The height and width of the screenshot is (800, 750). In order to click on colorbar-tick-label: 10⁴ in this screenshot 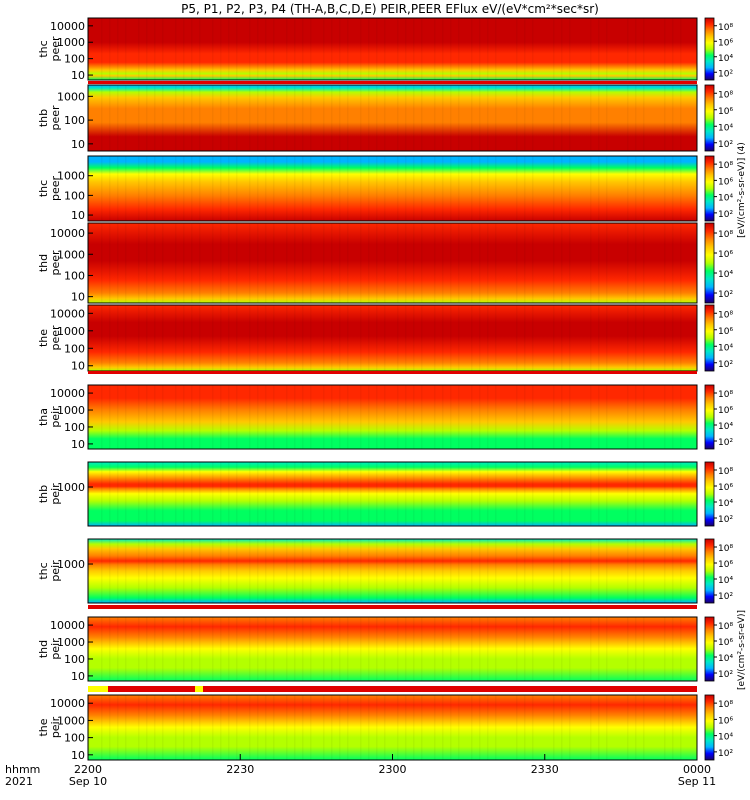, I will do `click(725, 128)`.